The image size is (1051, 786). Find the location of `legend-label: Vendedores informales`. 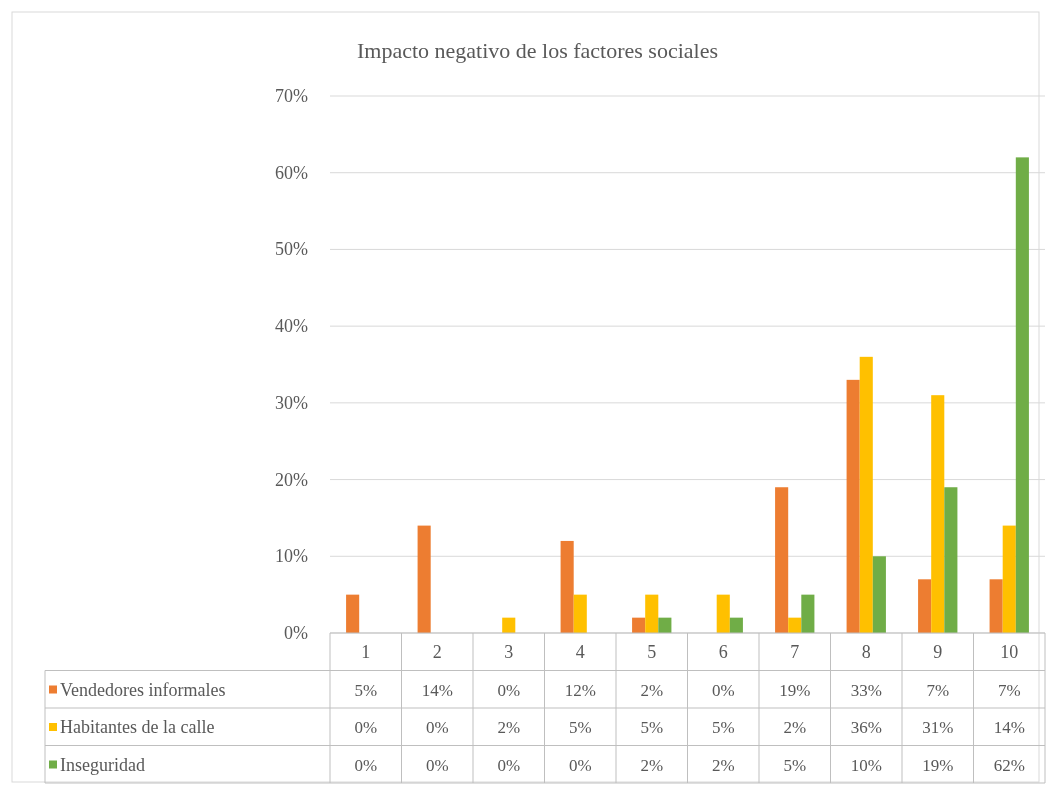

legend-label: Vendedores informales is located at coordinates (143, 689).